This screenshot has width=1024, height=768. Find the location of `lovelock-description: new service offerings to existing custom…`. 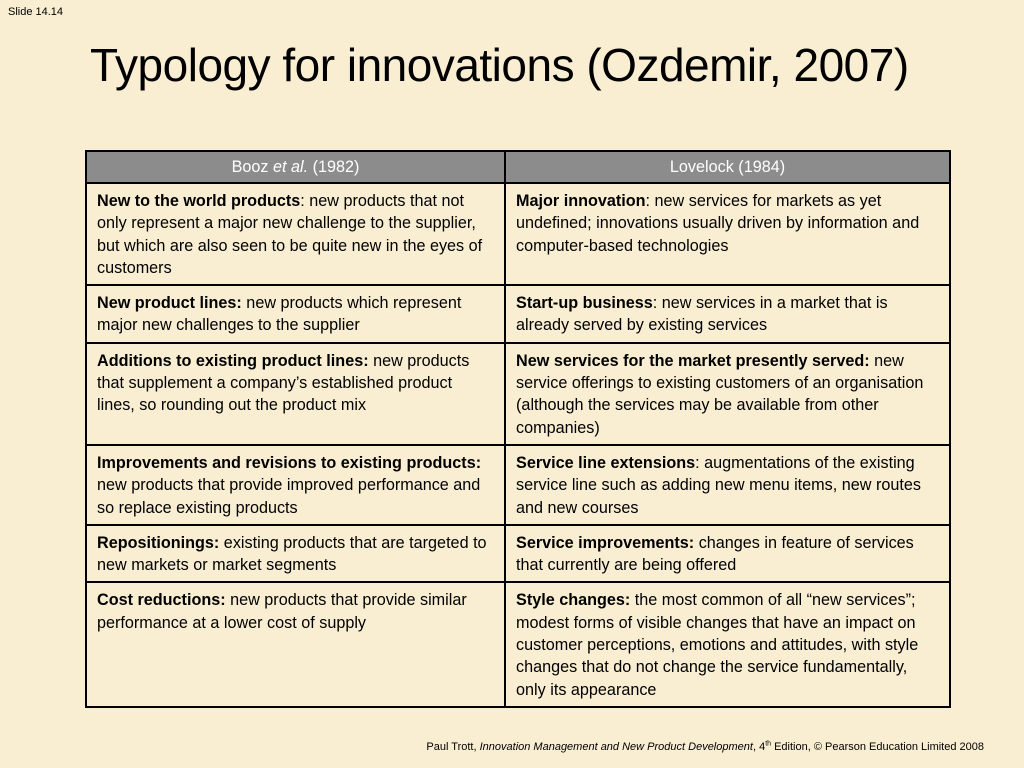

lovelock-description: new service offerings to existing custom… is located at coordinates (720, 394).